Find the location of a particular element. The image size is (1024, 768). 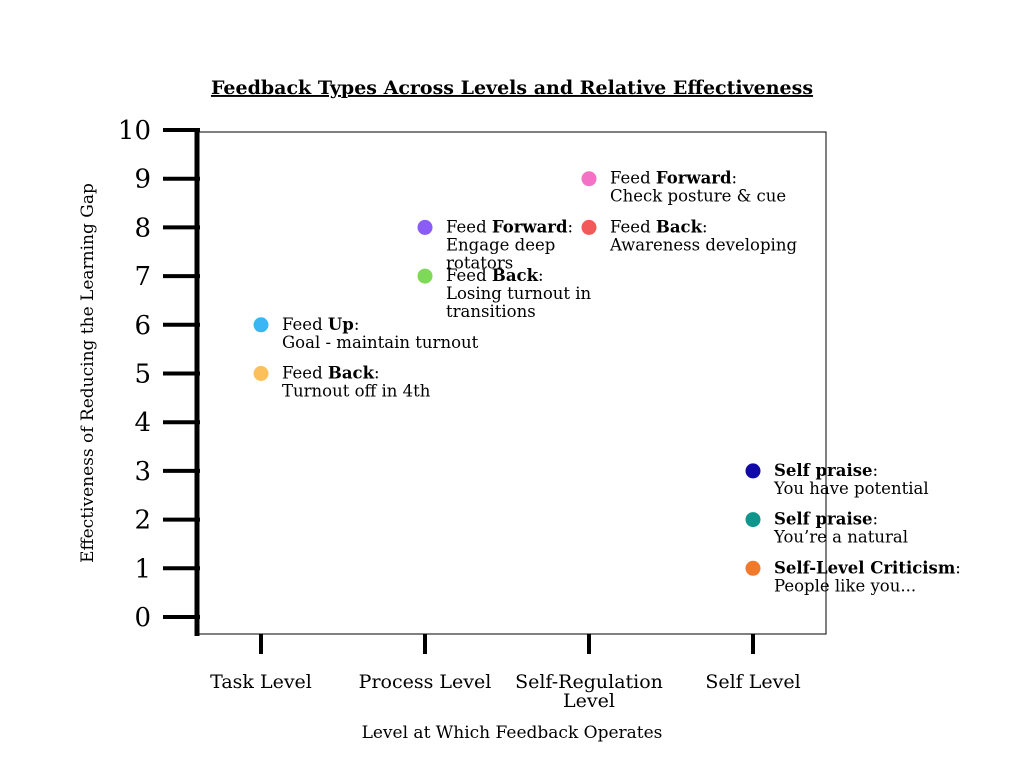

point-label-desc: You have potential is located at coordinates (851, 488).